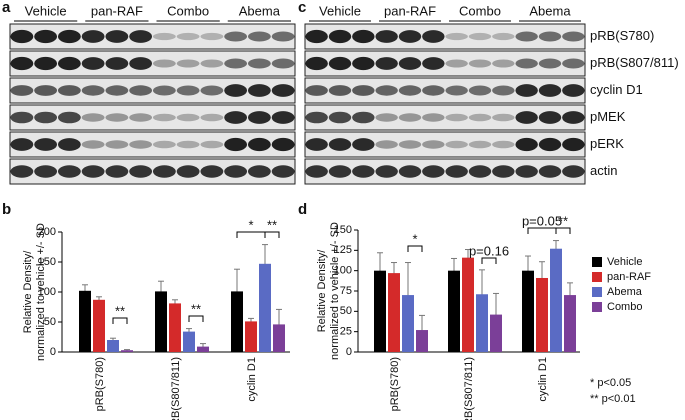 This screenshot has width=685, height=420. Describe the element at coordinates (302, 8) in the screenshot. I see `panel-letter: c` at that location.